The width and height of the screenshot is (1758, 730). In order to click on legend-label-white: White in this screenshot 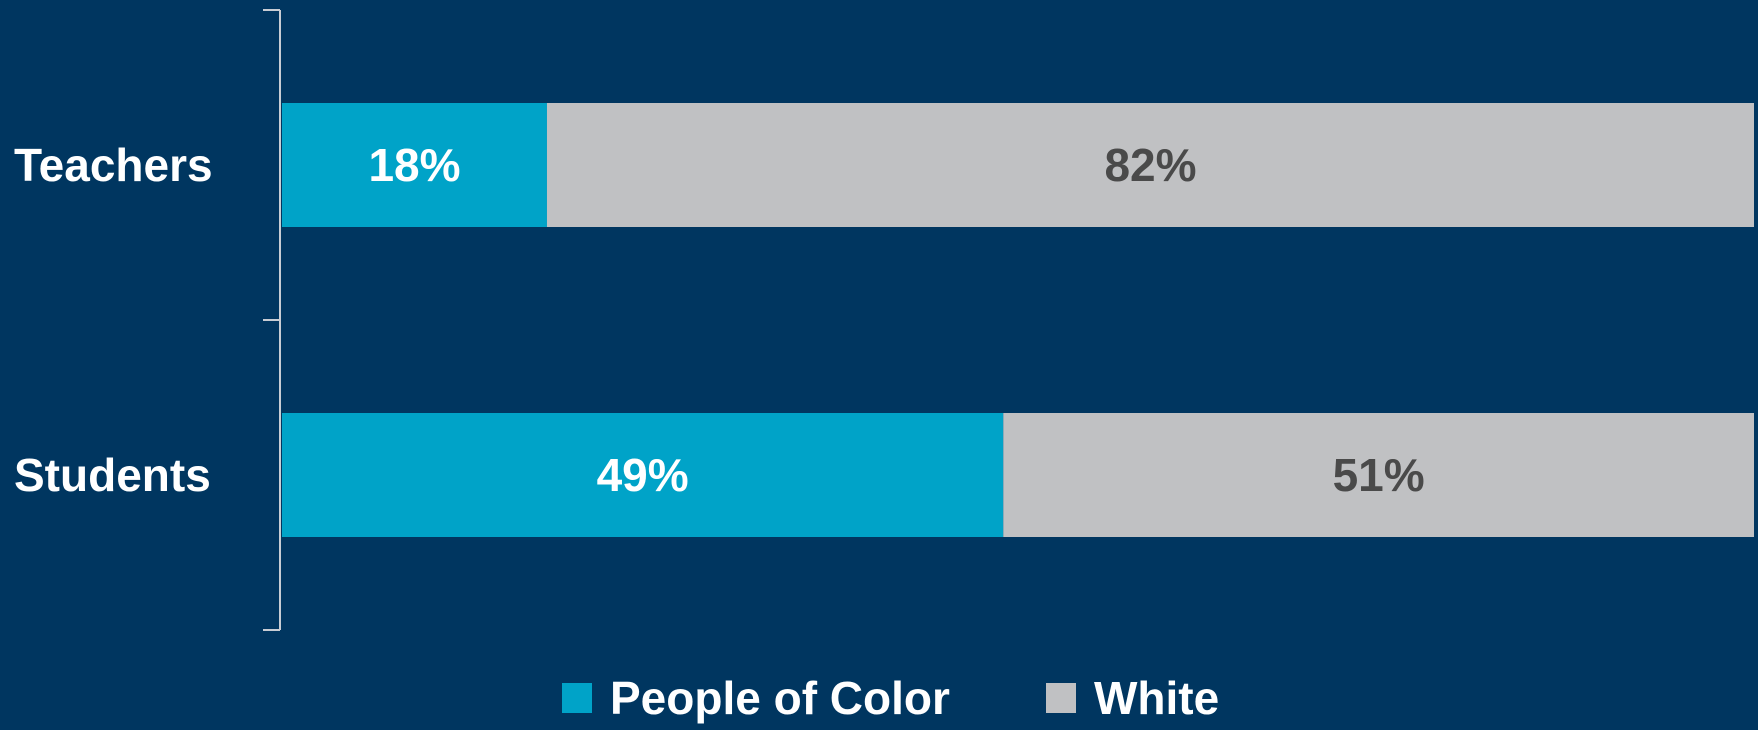, I will do `click(1156, 698)`.